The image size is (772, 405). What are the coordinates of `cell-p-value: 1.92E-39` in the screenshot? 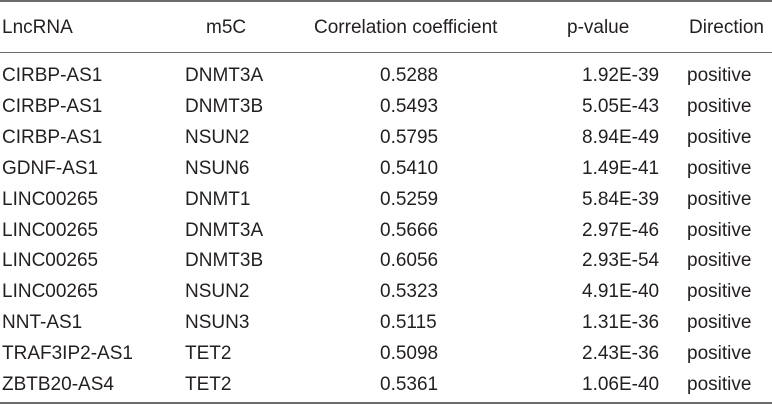 It's located at (621, 75).